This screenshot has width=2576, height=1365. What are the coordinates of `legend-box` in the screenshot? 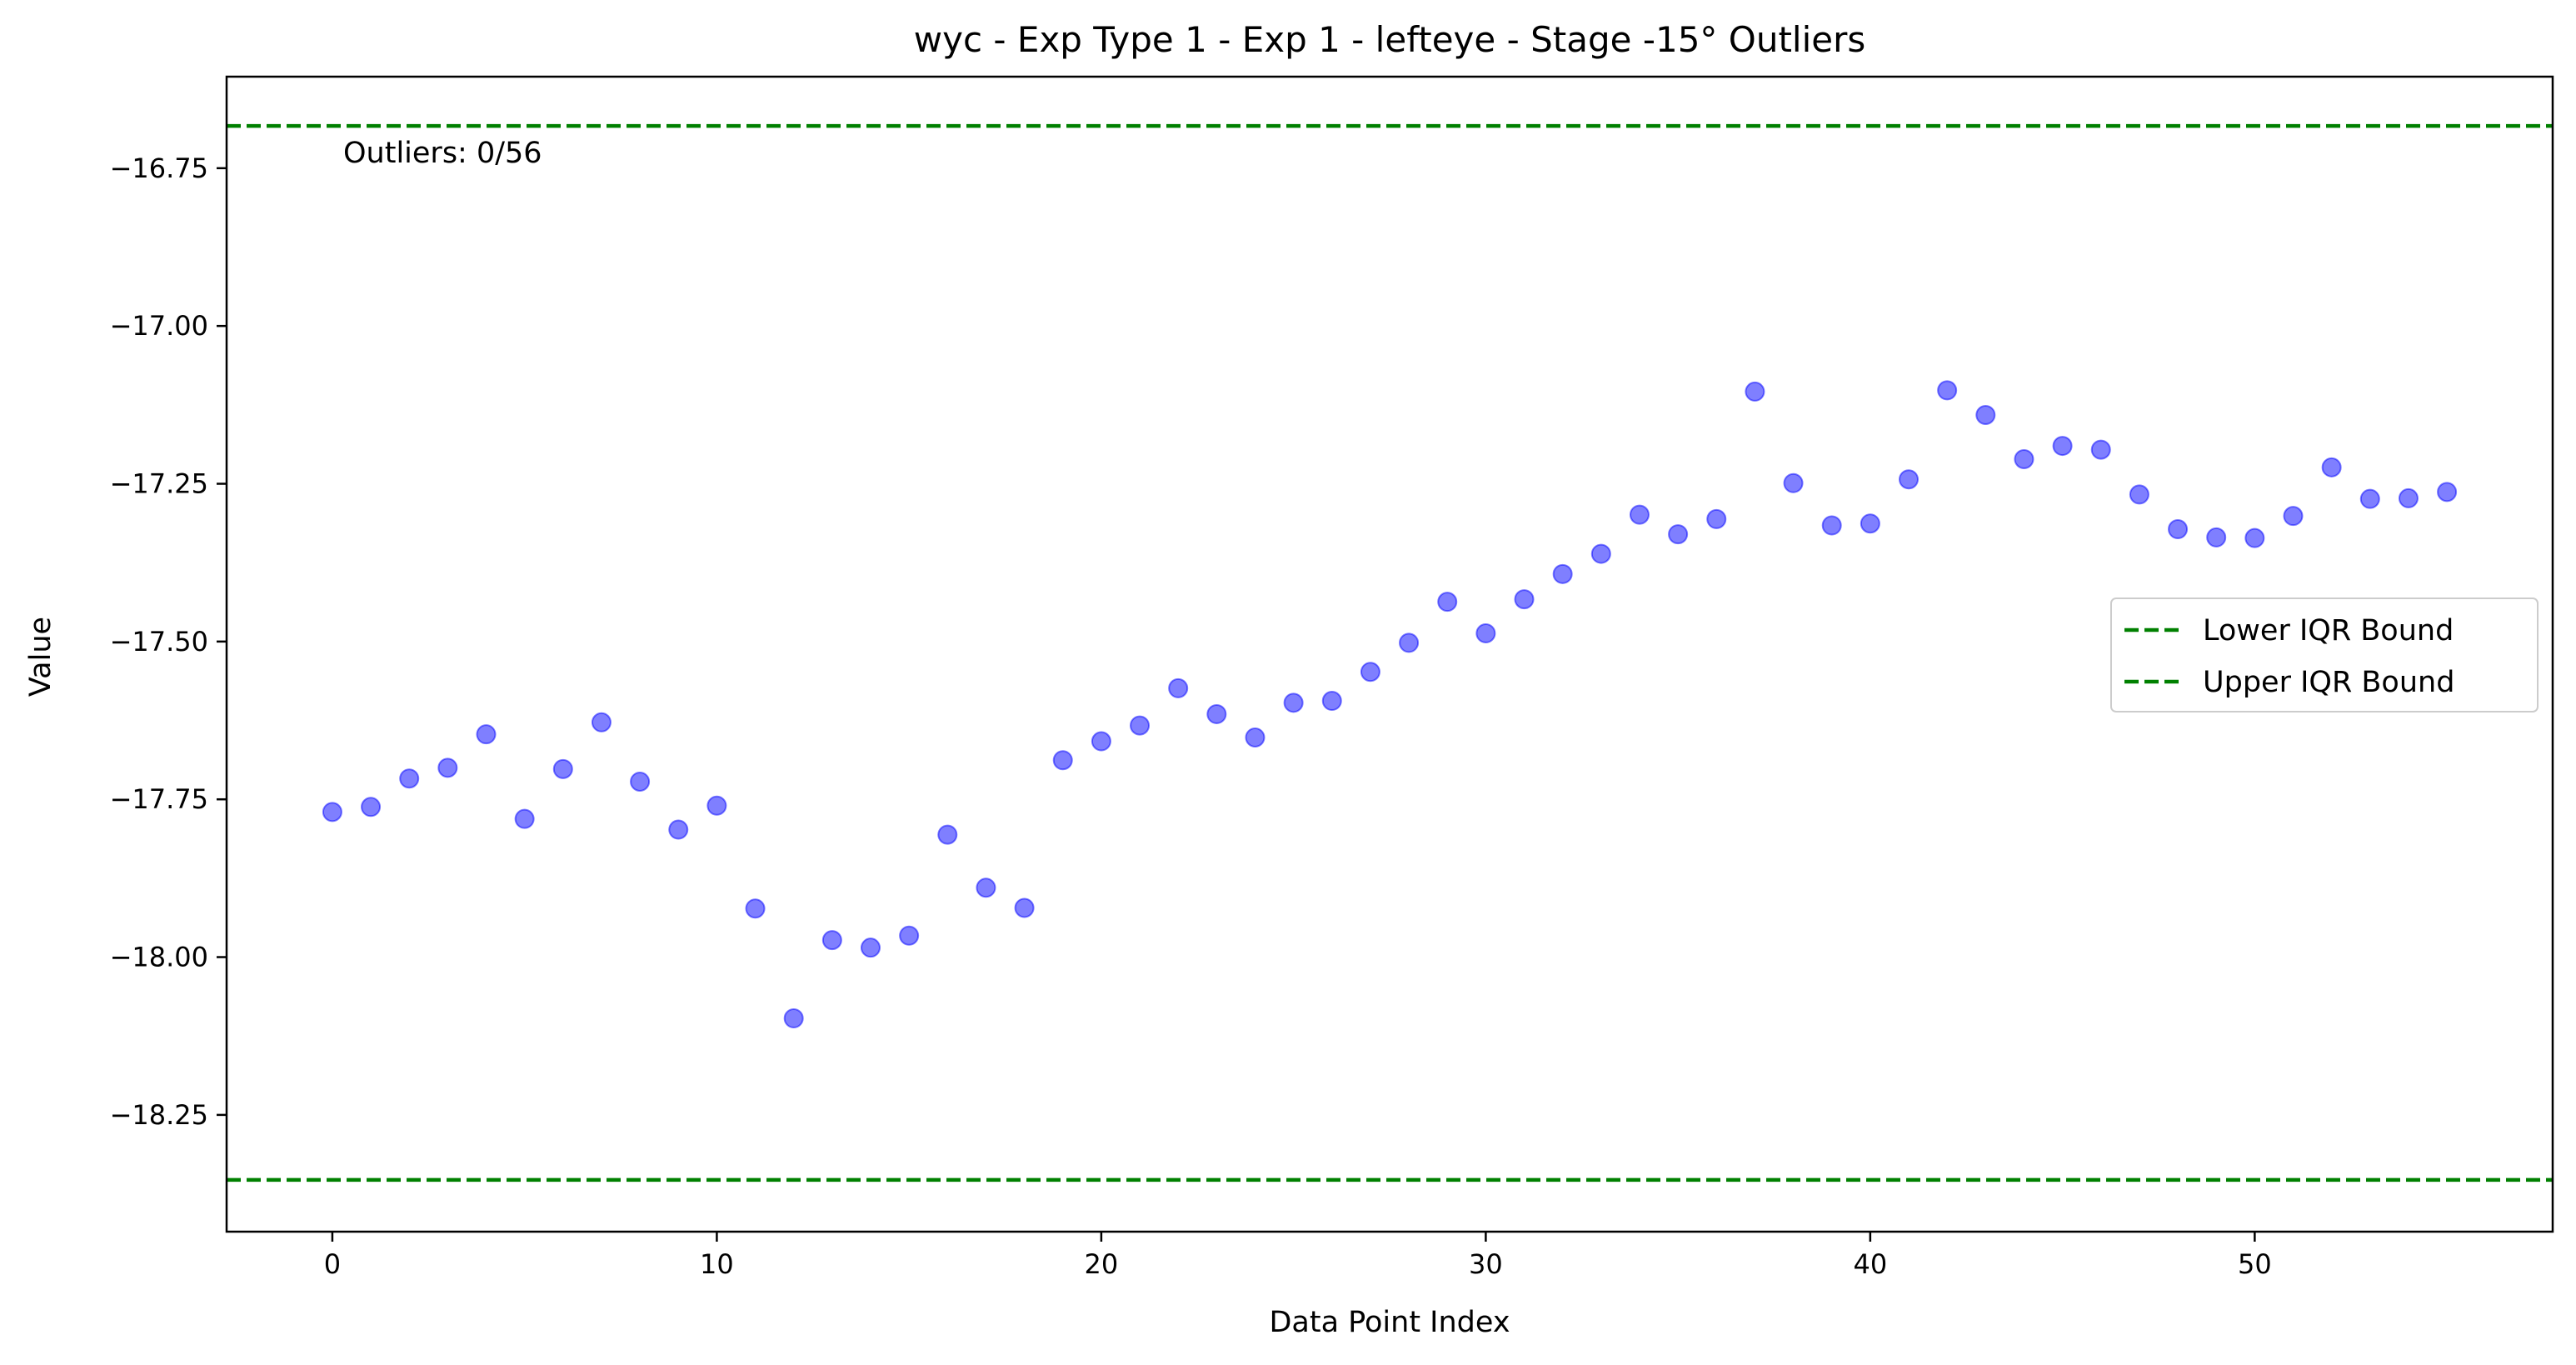 It's located at (2324, 655).